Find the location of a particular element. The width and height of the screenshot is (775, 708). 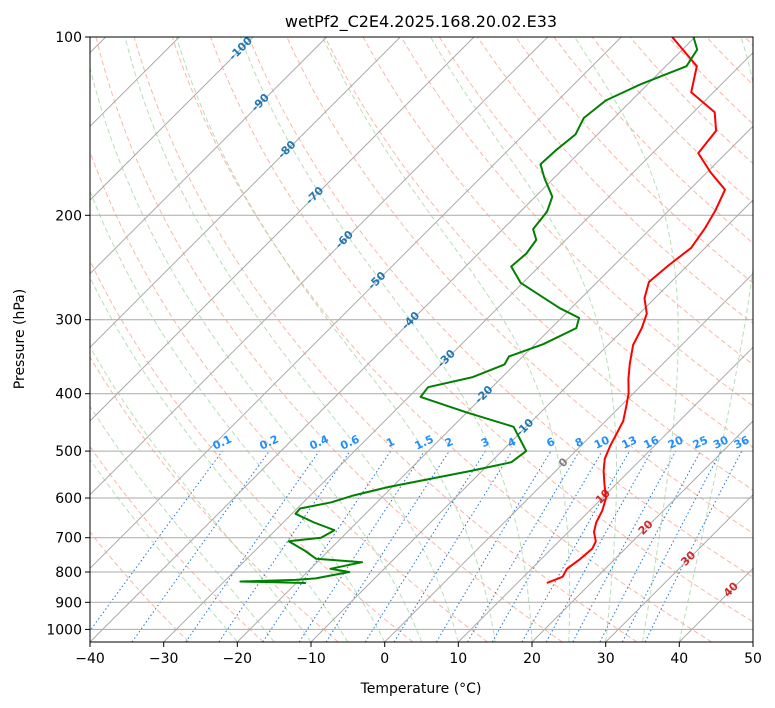

x-tick-label: 20 is located at coordinates (532, 659).